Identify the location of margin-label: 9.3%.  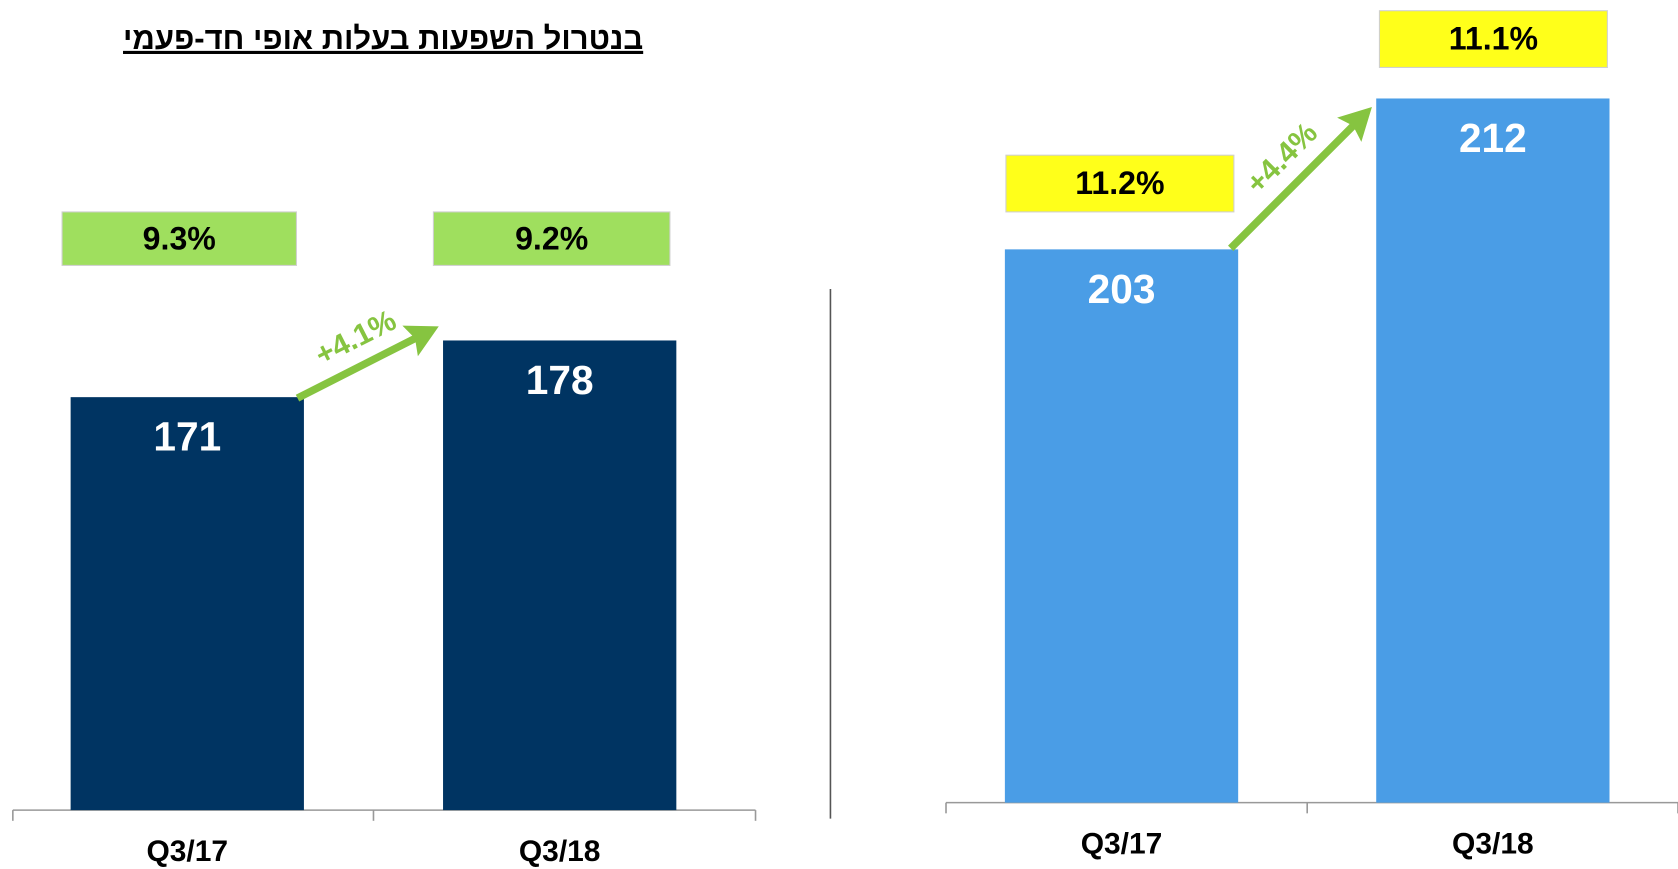
(179, 238).